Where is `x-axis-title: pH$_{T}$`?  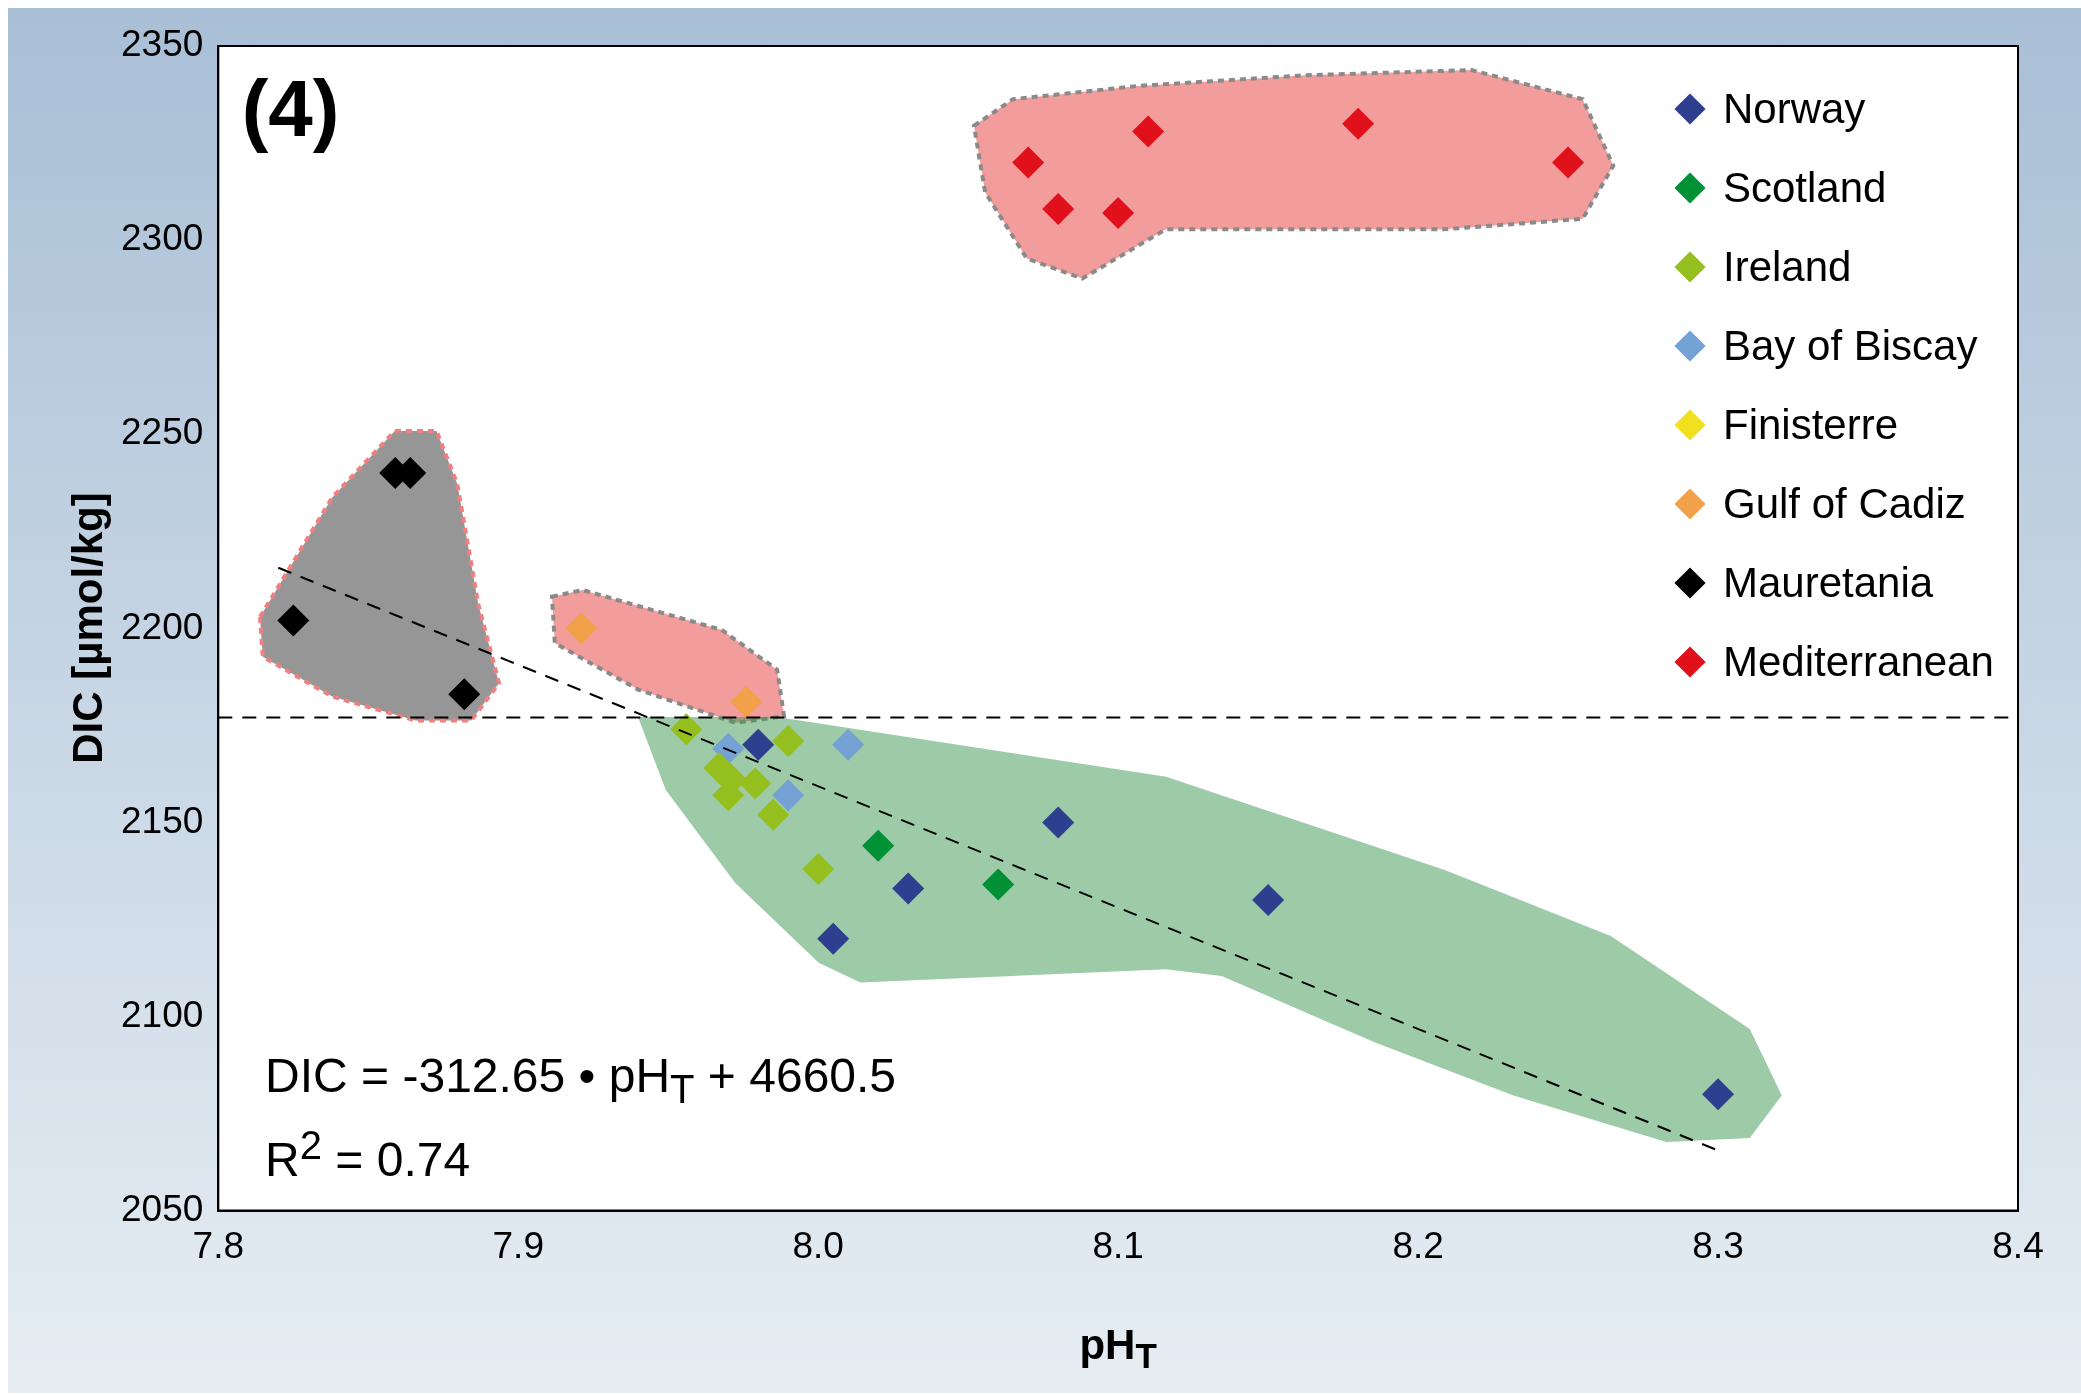
x-axis-title: pH$_{T}$ is located at coordinates (1118, 1348).